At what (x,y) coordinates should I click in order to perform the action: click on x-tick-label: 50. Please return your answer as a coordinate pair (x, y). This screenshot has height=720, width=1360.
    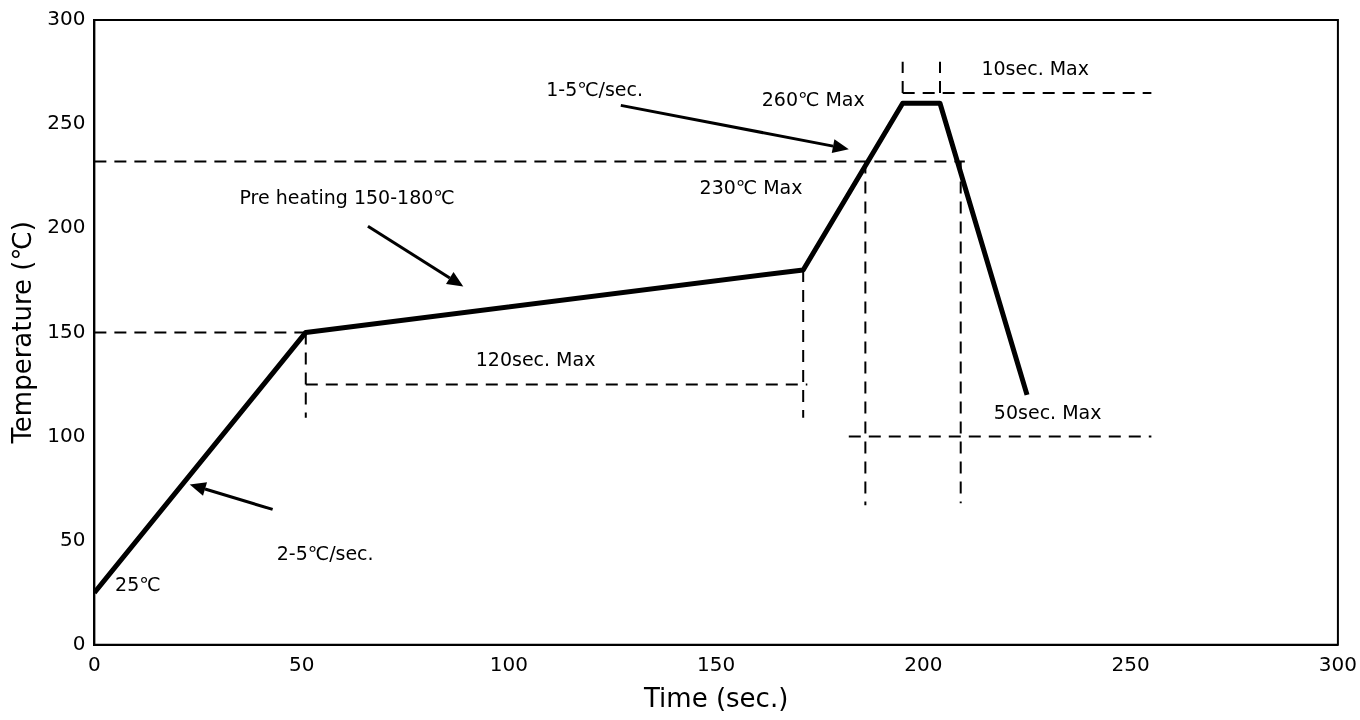
    Looking at the image, I should click on (301, 664).